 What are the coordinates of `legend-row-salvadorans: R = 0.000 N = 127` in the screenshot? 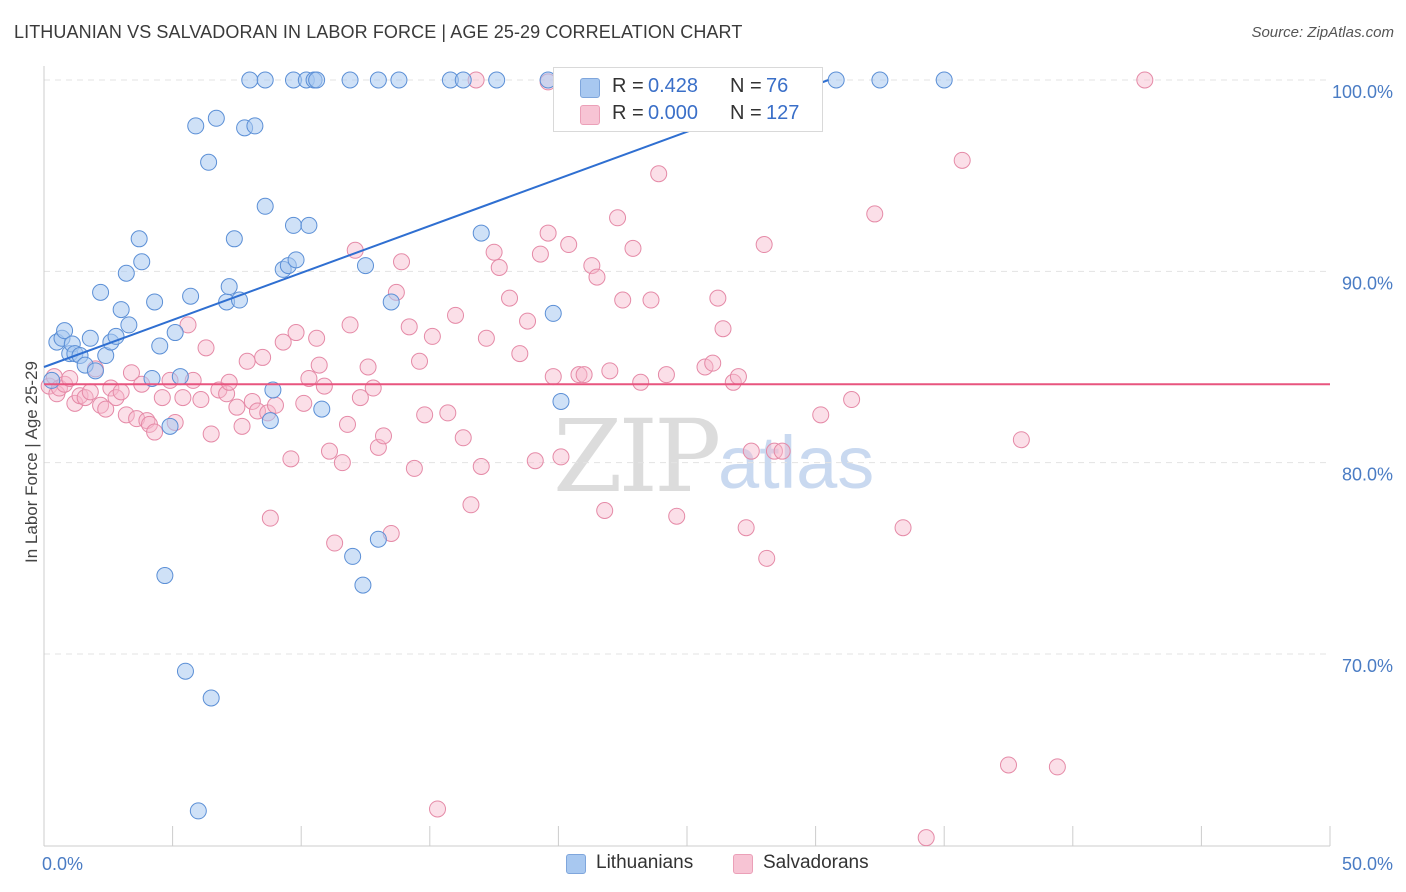 It's located at (688, 114).